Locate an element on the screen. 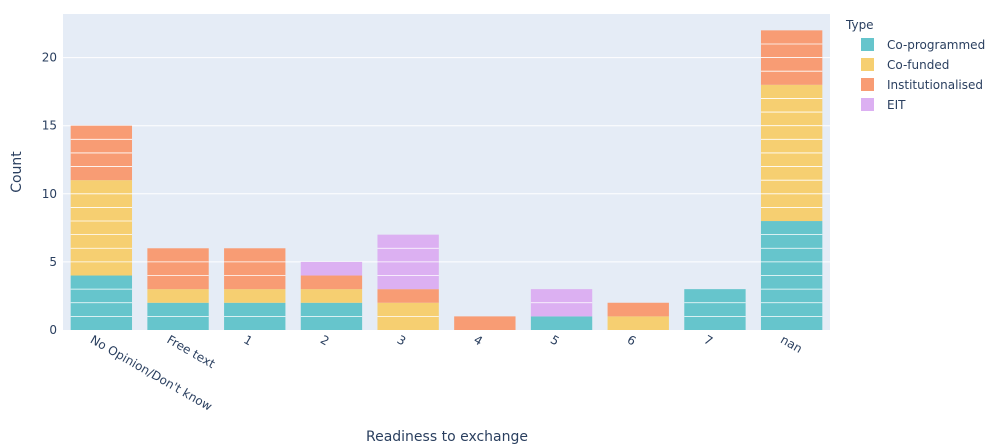  x-tick-label: No Opinion/Don't know is located at coordinates (151, 372).